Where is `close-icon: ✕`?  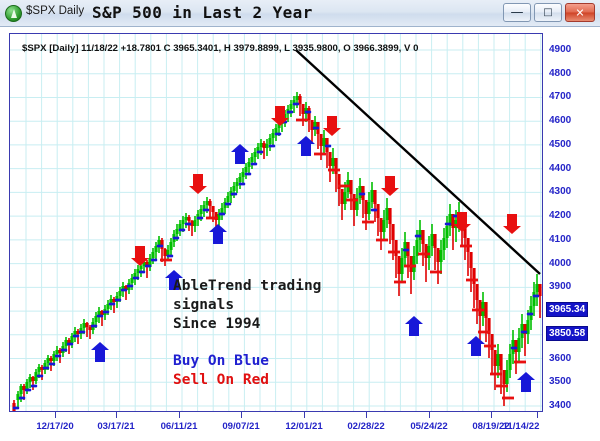 close-icon: ✕ is located at coordinates (580, 12).